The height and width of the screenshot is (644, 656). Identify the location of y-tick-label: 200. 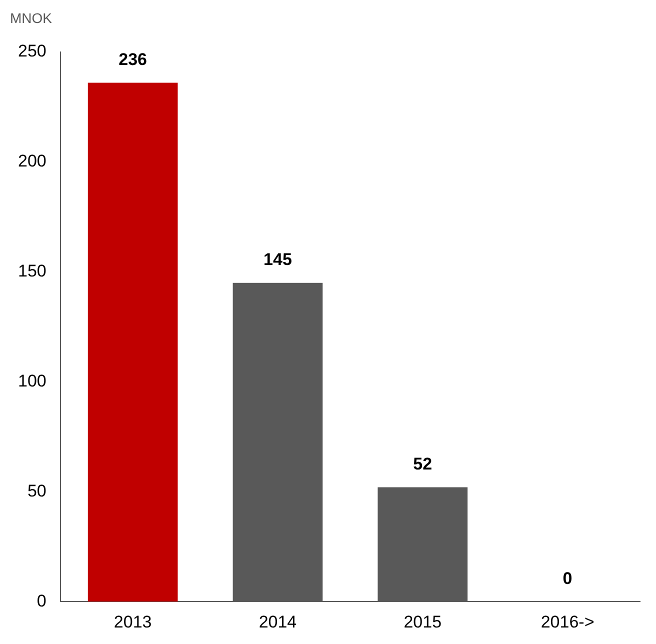
(32, 161).